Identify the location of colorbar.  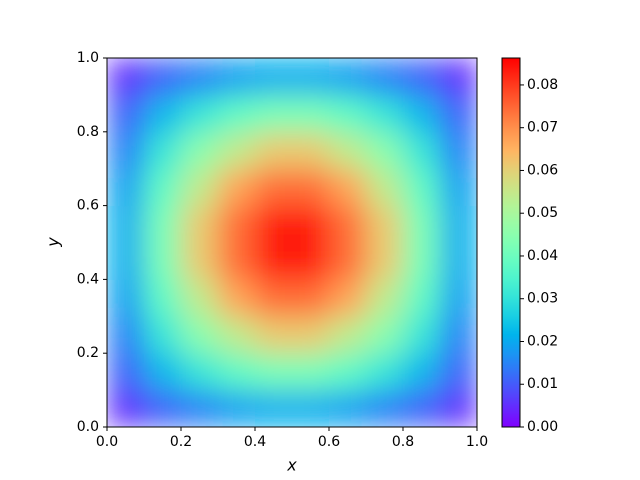
(511, 242).